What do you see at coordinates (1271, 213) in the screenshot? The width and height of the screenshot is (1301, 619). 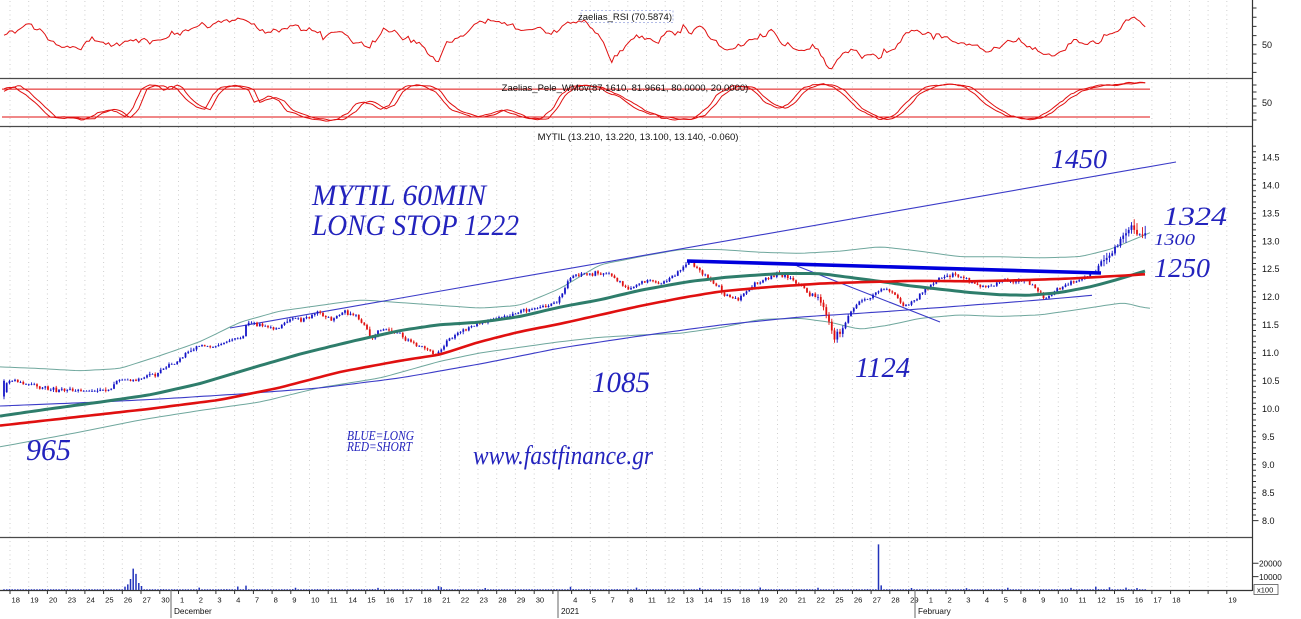 I see `svg-text: 13.5` at bounding box center [1271, 213].